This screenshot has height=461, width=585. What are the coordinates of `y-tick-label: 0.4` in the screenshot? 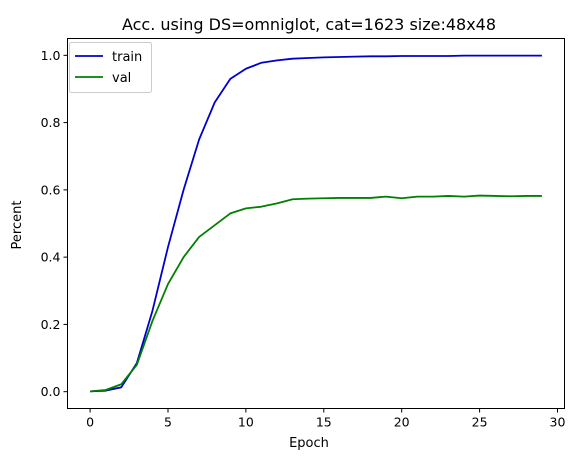 It's located at (51, 257).